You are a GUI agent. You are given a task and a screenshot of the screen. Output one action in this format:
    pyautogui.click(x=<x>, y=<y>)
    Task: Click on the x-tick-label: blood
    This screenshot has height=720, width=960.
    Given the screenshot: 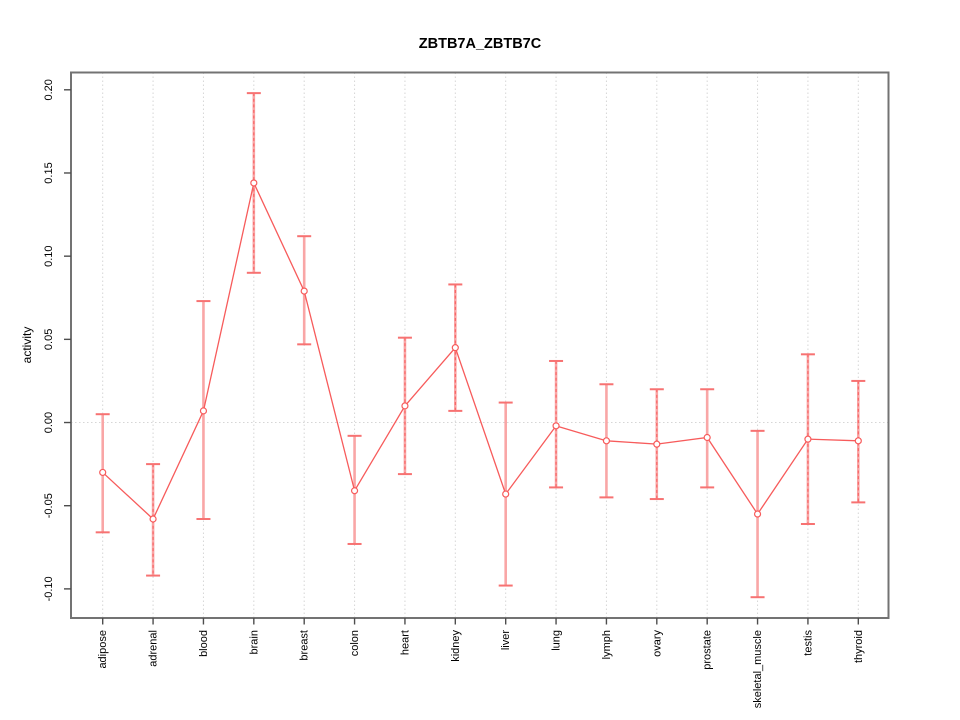 What is the action you would take?
    pyautogui.click(x=204, y=643)
    